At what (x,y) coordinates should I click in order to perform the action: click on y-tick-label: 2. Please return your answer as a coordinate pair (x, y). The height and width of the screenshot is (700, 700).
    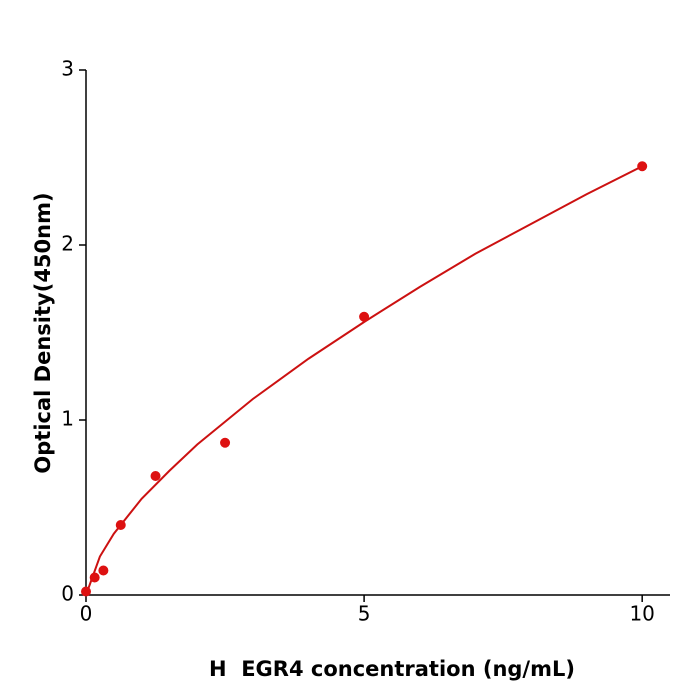
    Looking at the image, I should click on (67, 244).